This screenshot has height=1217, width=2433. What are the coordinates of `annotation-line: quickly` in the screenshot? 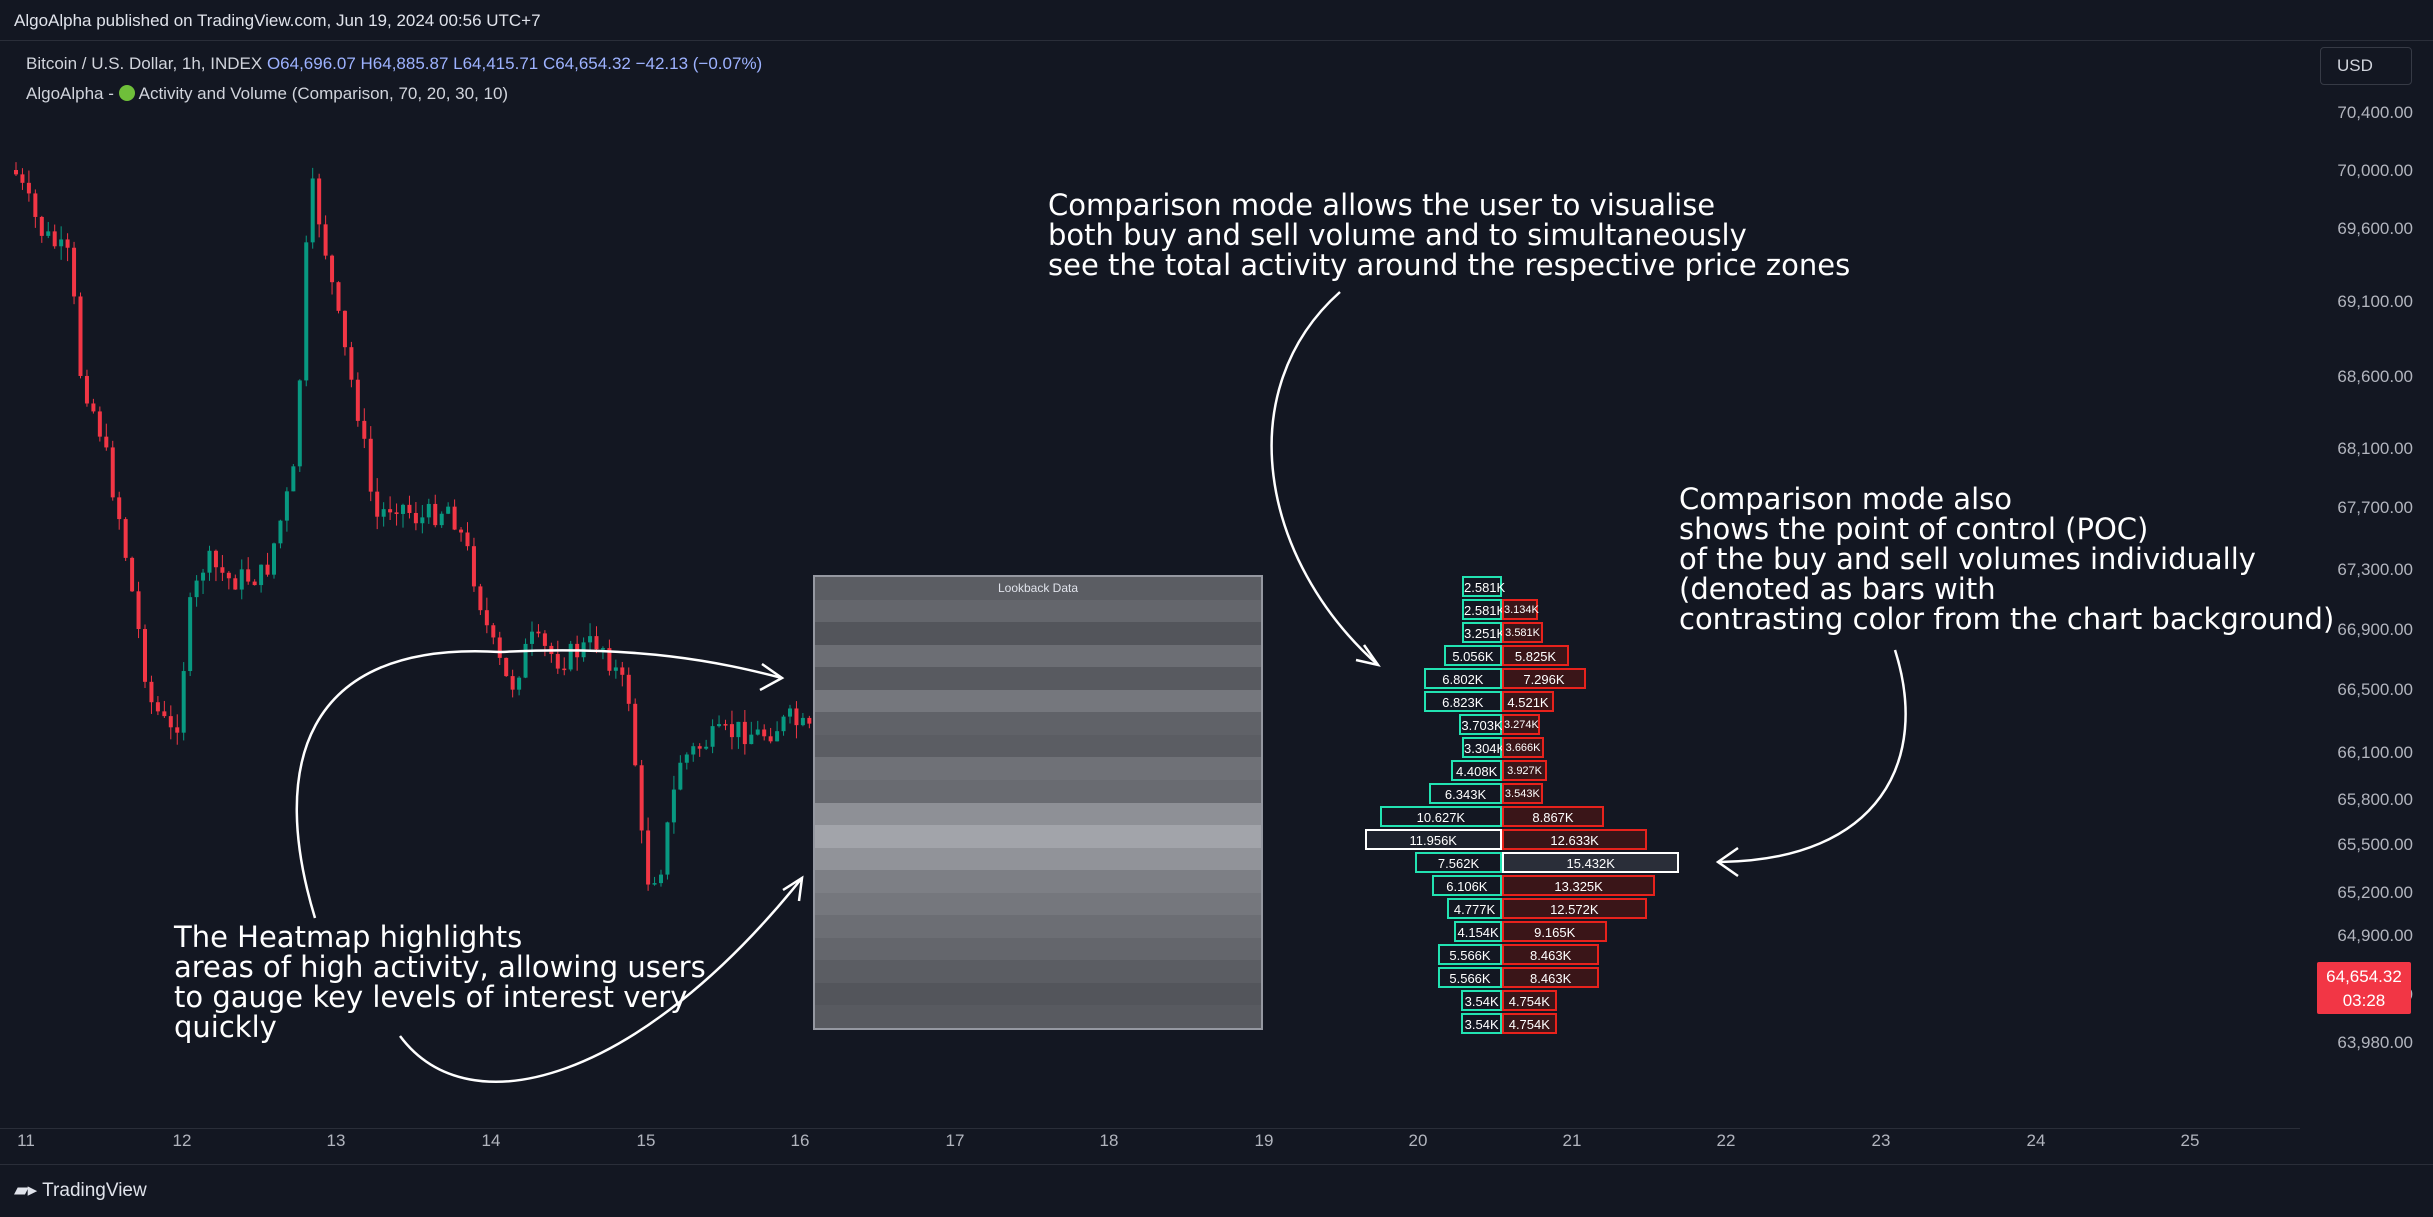 It's located at (225, 1027).